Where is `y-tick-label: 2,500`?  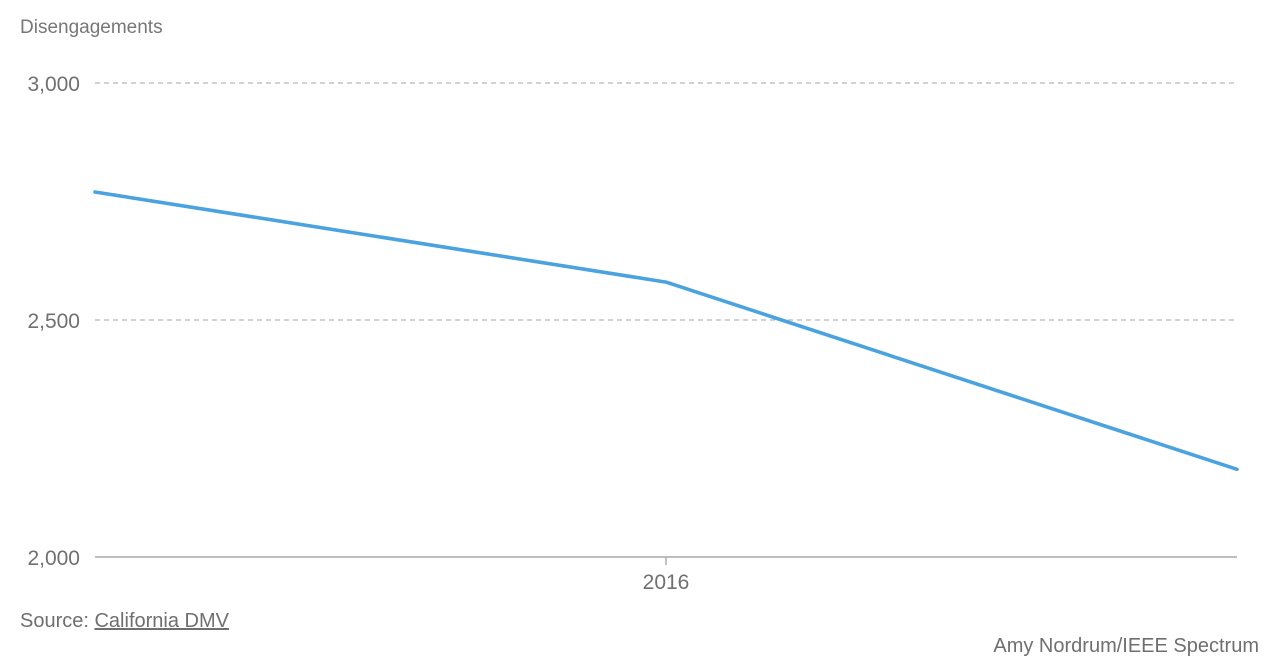 y-tick-label: 2,500 is located at coordinates (53, 321).